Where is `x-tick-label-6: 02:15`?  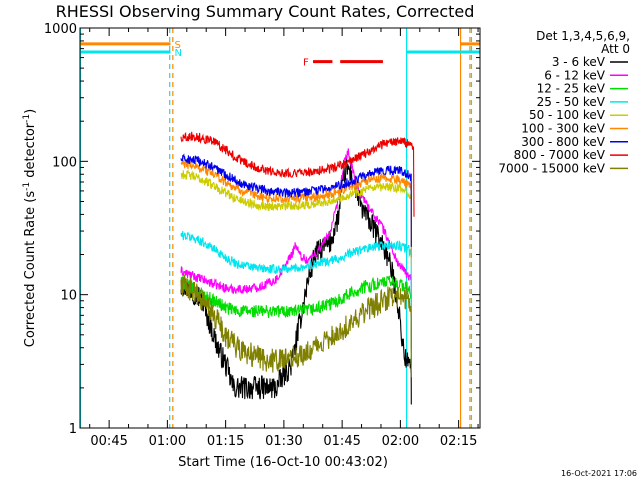
x-tick-label-6: 02:15 is located at coordinates (458, 441).